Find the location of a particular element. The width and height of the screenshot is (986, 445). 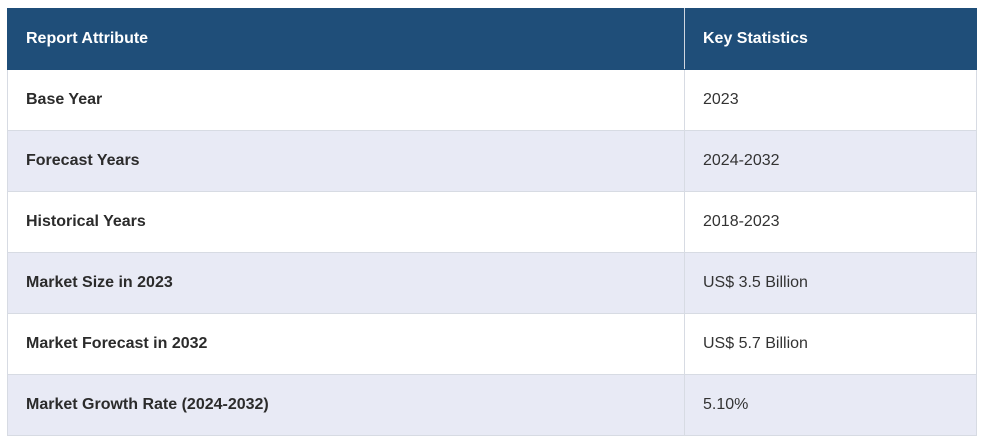

table-row: Market Forecast in 2032 US$ 5.7 Billion is located at coordinates (492, 344).